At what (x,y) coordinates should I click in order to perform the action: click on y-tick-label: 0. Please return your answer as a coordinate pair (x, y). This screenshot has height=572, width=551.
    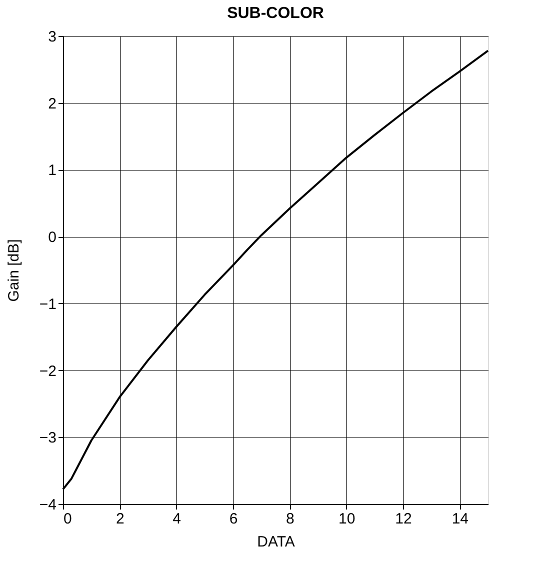
    Looking at the image, I should click on (52, 237).